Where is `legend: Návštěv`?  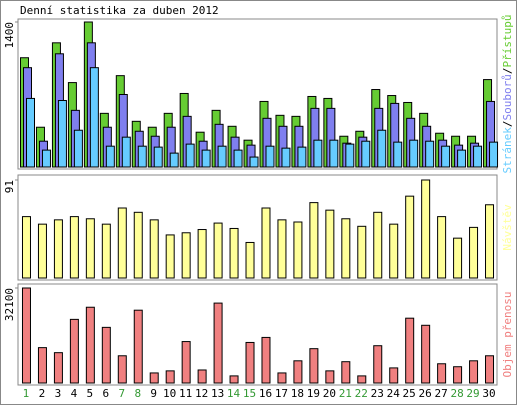
legend: Návštěv is located at coordinates (507, 227).